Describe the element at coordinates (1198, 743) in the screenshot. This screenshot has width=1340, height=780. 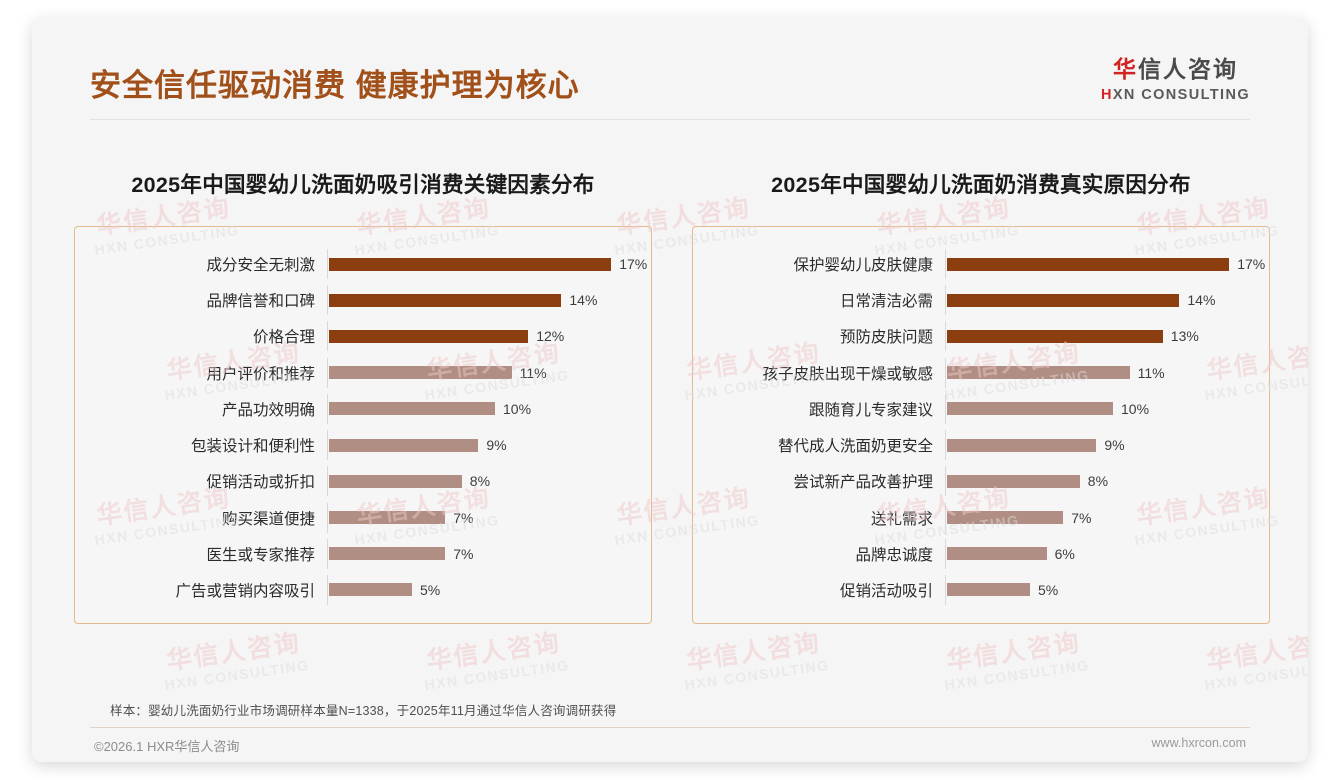
I see `website-url: www.hxrcon.com` at that location.